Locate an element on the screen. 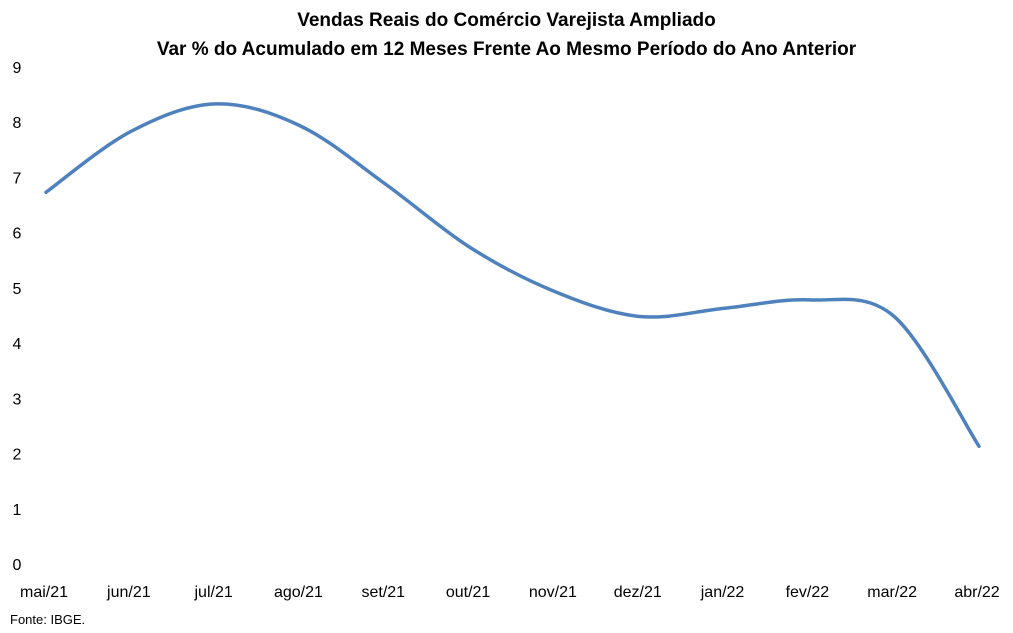 This screenshot has width=1013, height=633. y-tick-label: 7 is located at coordinates (17, 178).